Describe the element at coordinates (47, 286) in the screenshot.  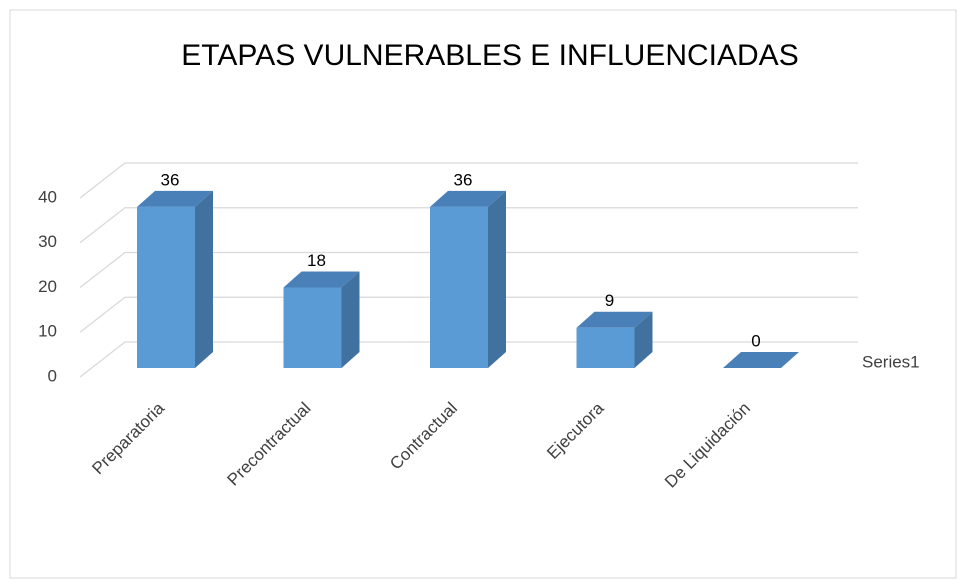
I see `y-tick-label: 20` at that location.